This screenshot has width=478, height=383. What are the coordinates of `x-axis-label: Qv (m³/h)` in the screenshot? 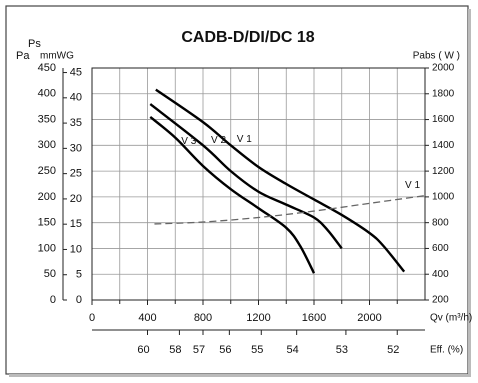 It's located at (451, 318).